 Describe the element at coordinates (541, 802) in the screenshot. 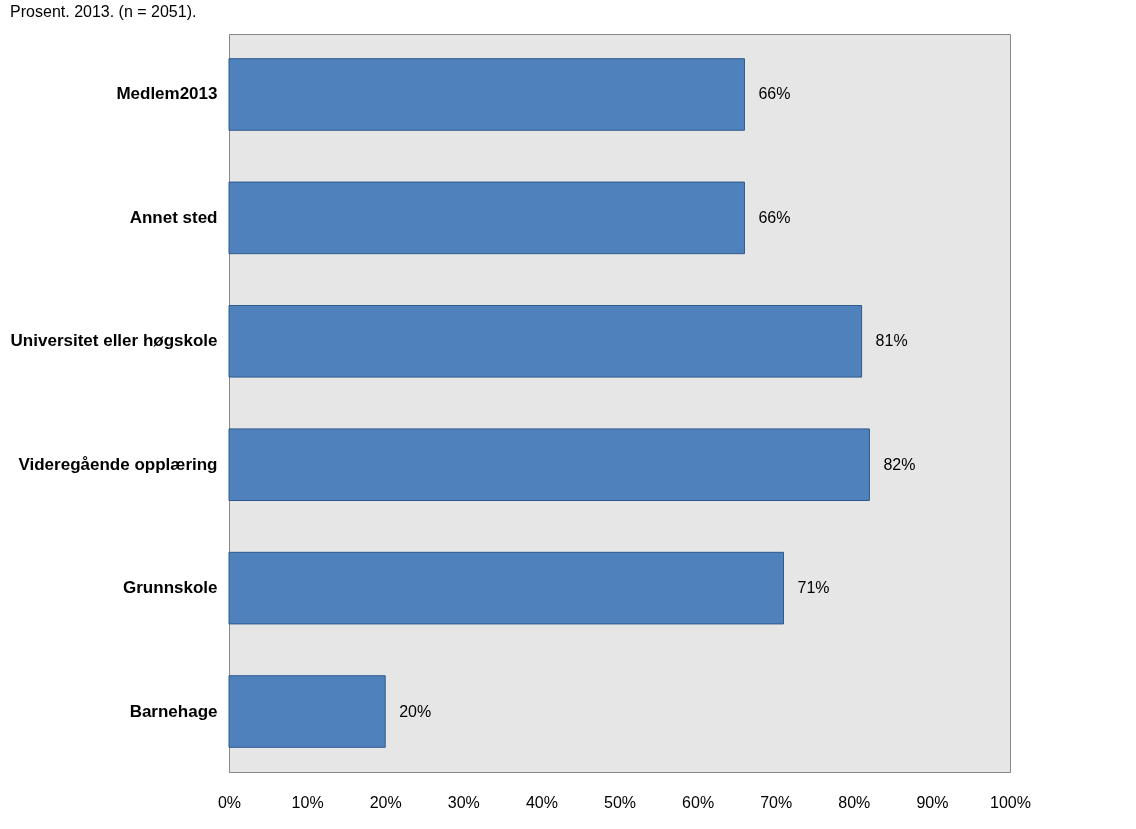

I see `x-tick-label: 40%` at that location.